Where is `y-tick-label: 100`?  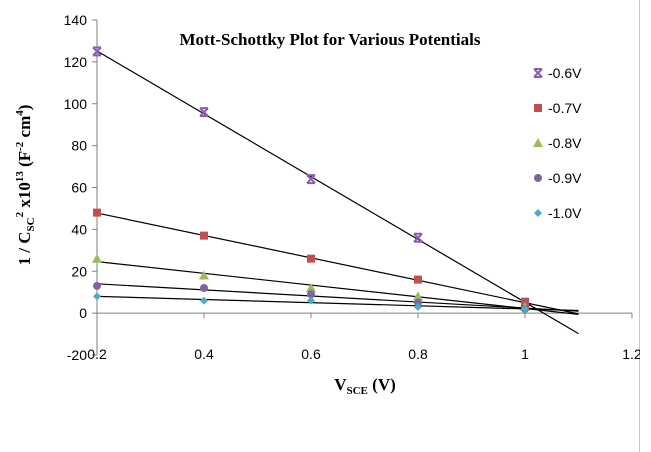 y-tick-label: 100 is located at coordinates (76, 104).